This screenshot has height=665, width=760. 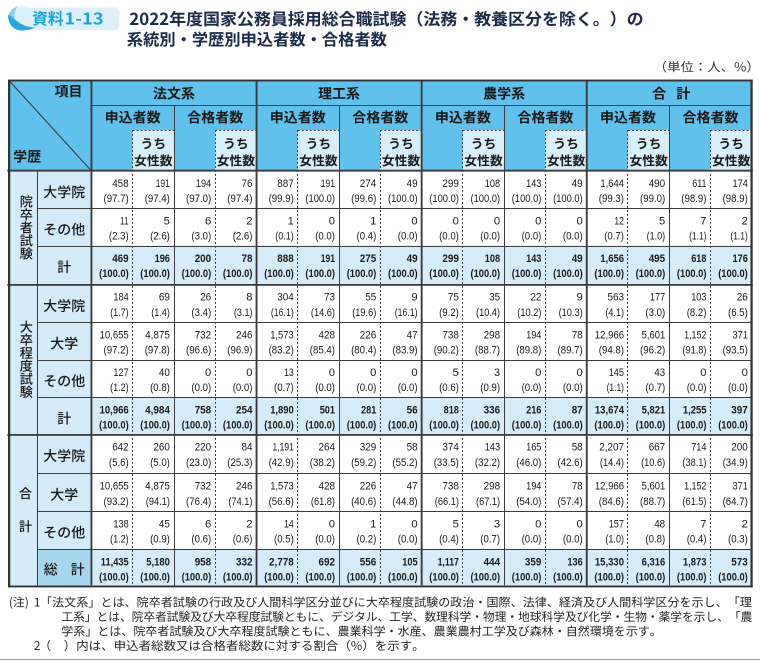 I want to click on svg-text: (2.3), so click(x=119, y=237).